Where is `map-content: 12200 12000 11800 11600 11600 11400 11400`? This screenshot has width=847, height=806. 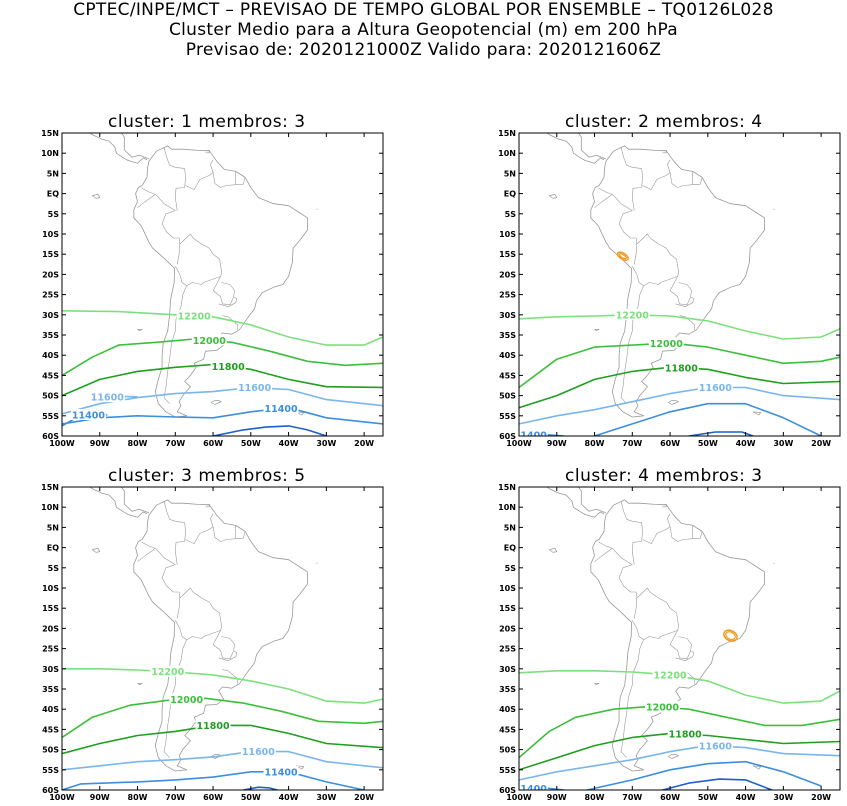
map-content: 12200 12000 11800 11600 11600 11400 11400 is located at coordinates (222, 284).